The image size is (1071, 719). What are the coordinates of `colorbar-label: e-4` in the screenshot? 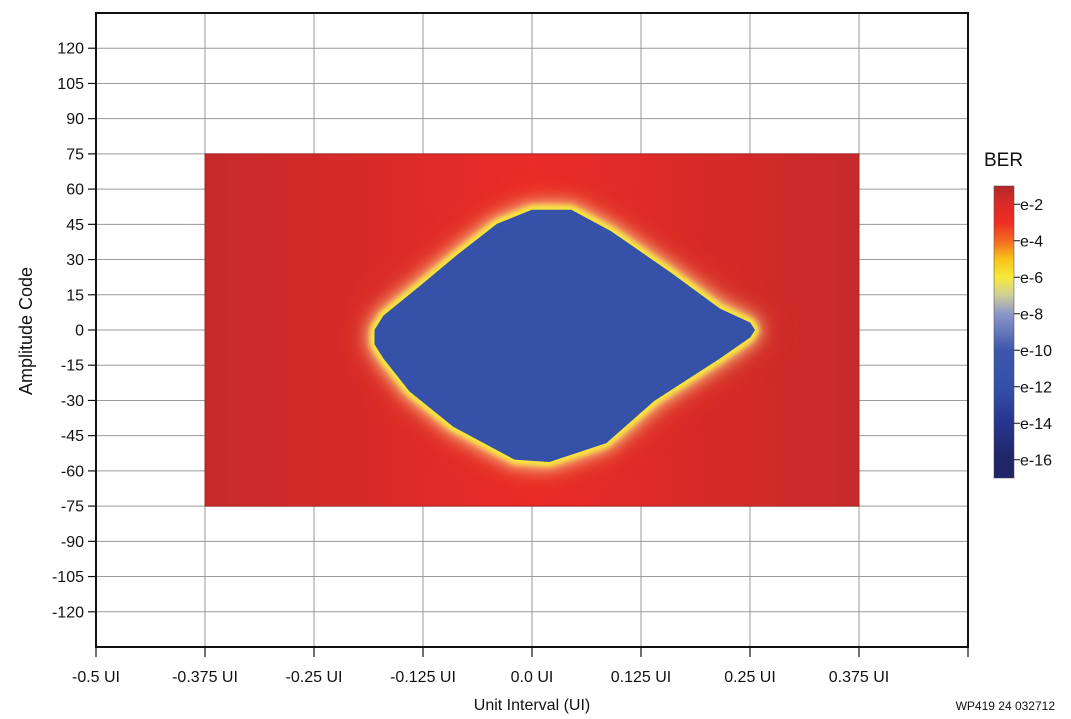 It's located at (1031, 241).